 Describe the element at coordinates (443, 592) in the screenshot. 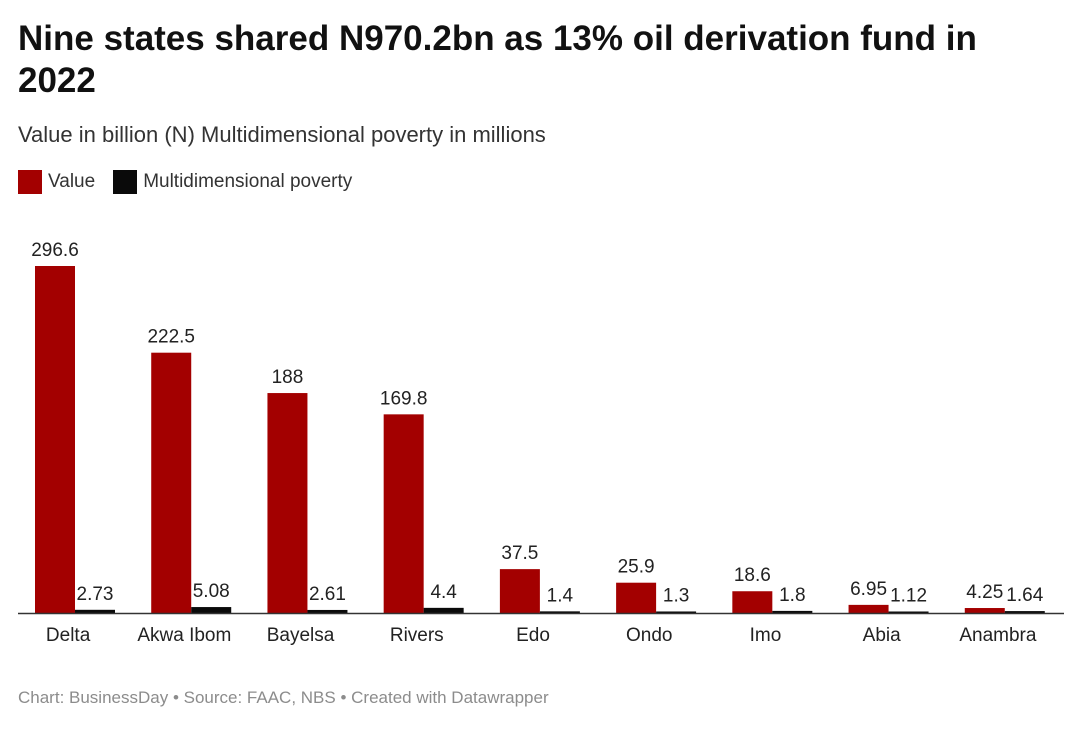

I see `poverty-data-label: 4.4` at that location.